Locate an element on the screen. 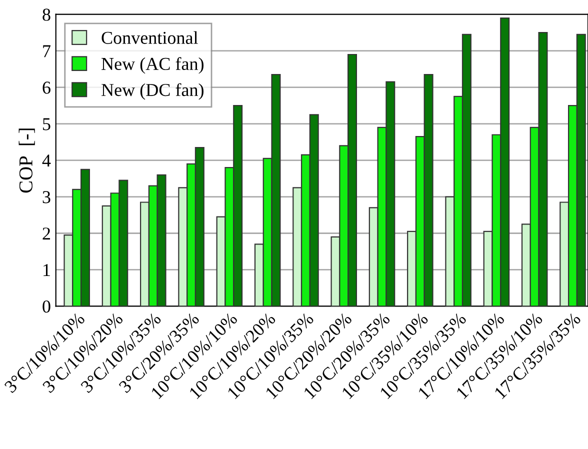 This screenshot has height=449, width=588. y-tick-label: 3 is located at coordinates (46, 197).